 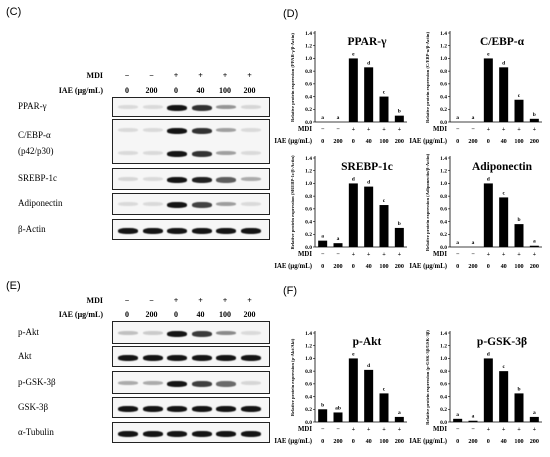 I want to click on significance-letter: ab, so click(x=338, y=408).